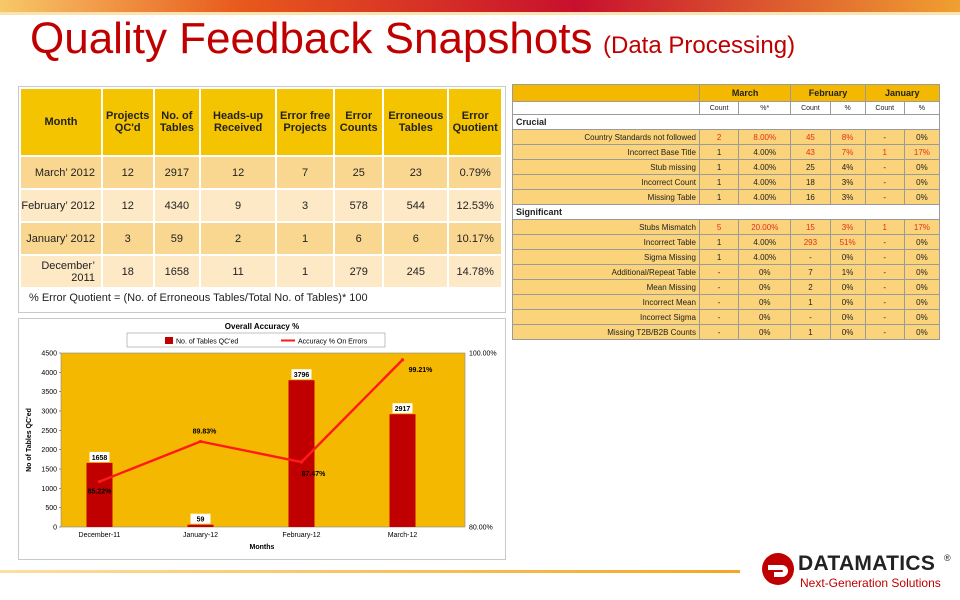 The height and width of the screenshot is (600, 960). I want to click on cell: 293, so click(810, 242).